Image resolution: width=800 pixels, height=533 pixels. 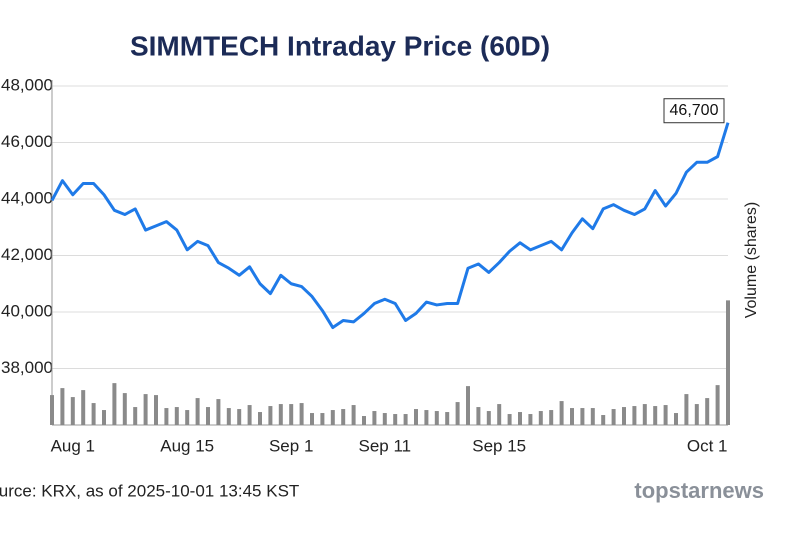 What do you see at coordinates (27, 310) in the screenshot?
I see `y-tick-label: 40,000` at bounding box center [27, 310].